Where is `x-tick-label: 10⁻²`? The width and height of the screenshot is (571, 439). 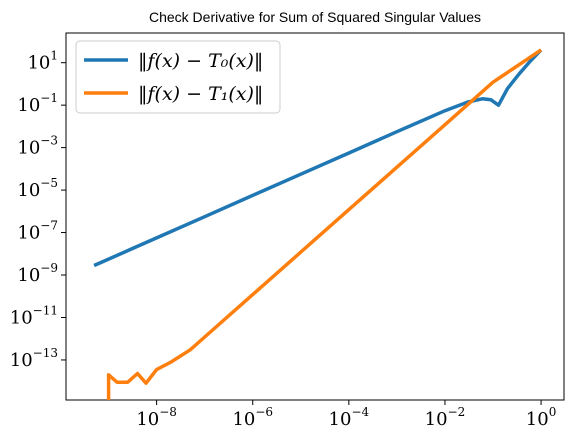
x-tick-label: 10⁻² is located at coordinates (445, 417).